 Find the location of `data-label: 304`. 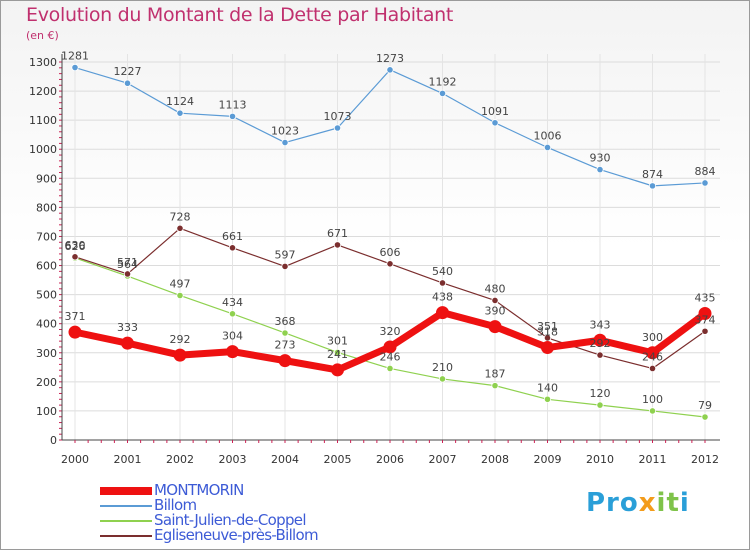

data-label: 304 is located at coordinates (232, 336).